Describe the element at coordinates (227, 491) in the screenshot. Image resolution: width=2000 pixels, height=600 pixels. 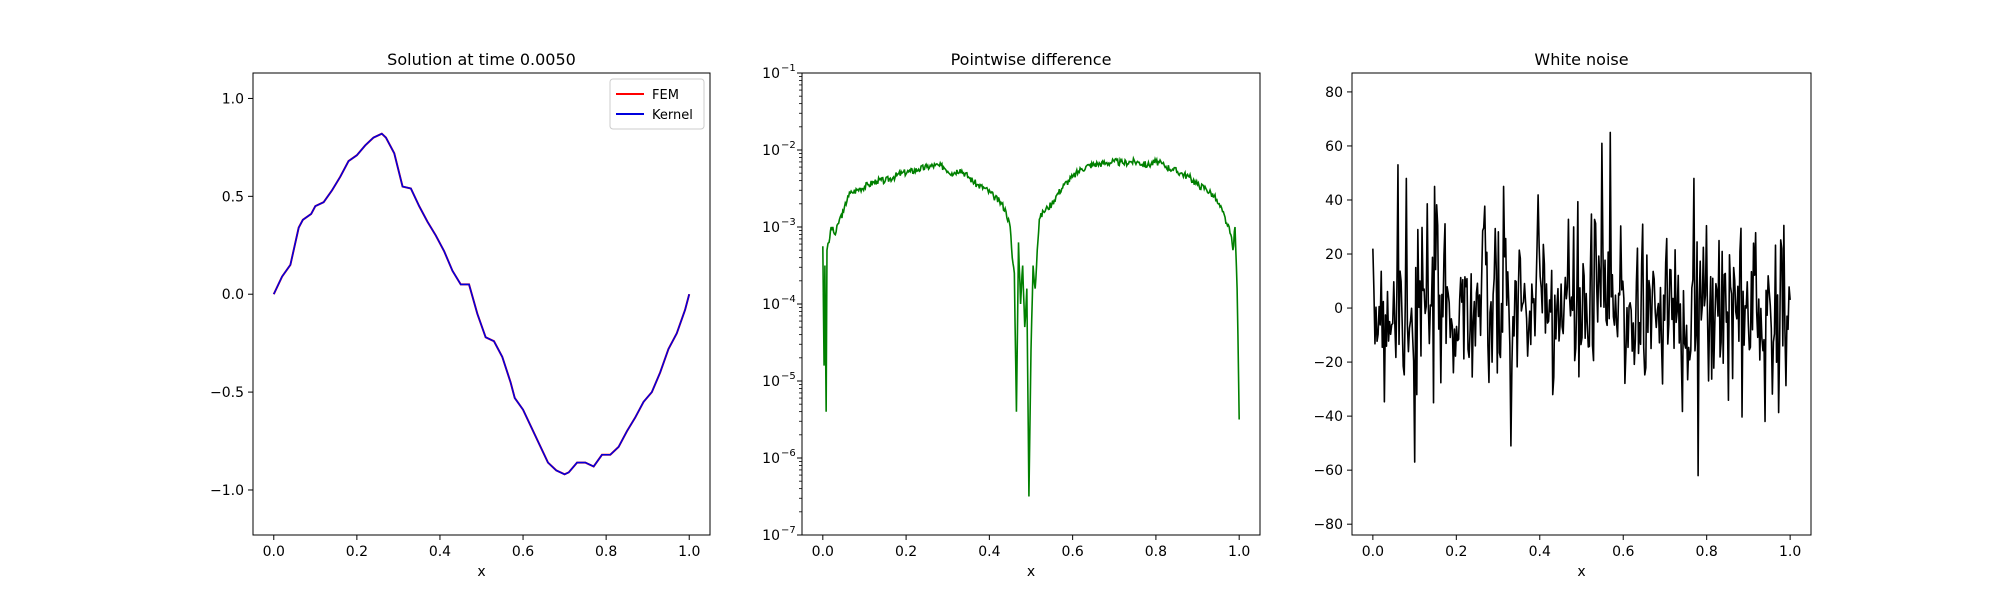
I see `y-tick-label: −1.0` at that location.